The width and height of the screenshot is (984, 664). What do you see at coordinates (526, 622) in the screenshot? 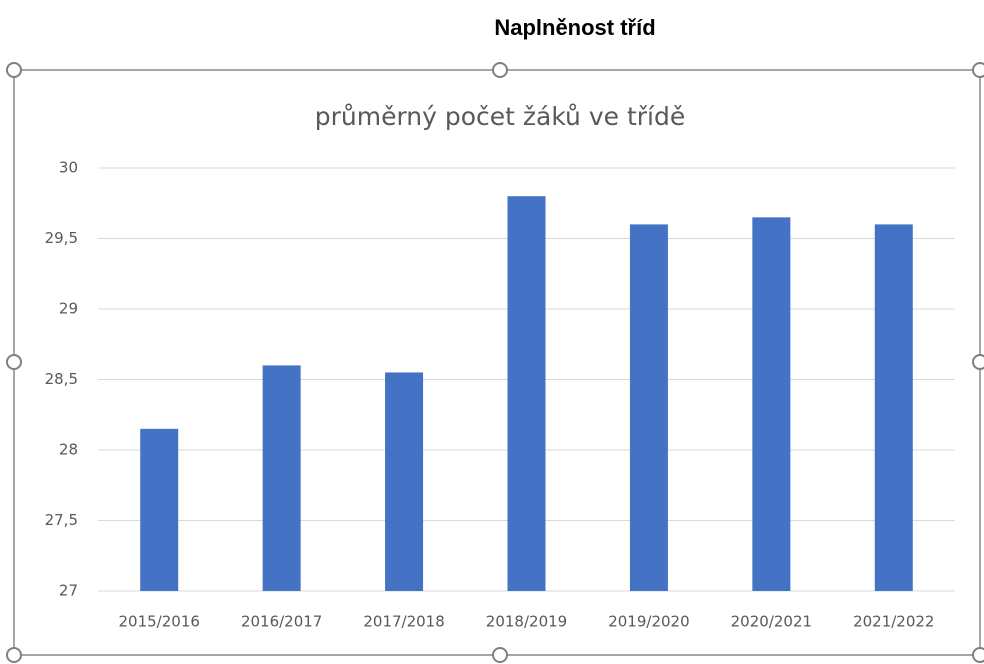
I see `x-tick-label: 2018/2019` at bounding box center [526, 622].